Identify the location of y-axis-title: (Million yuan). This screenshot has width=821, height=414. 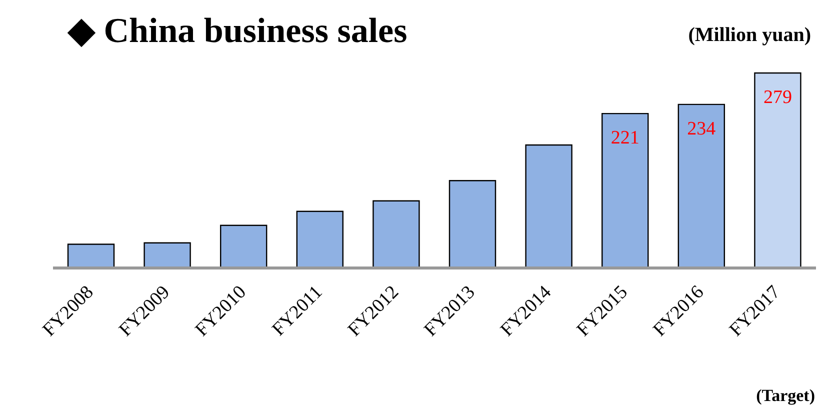
(749, 35).